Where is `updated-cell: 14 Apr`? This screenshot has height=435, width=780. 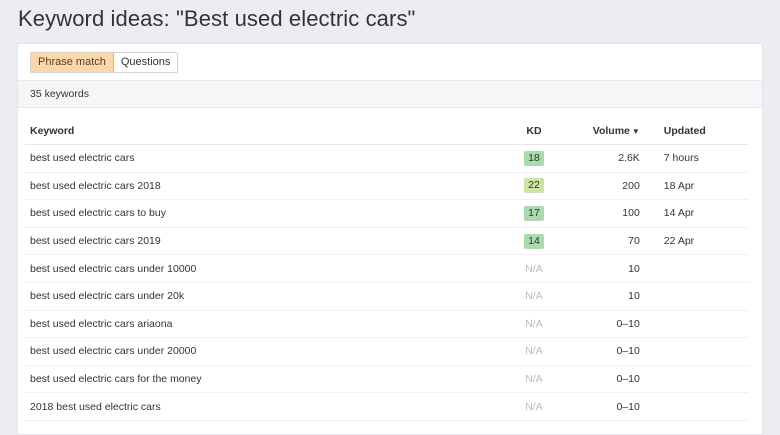
updated-cell: 14 Apr is located at coordinates (695, 213).